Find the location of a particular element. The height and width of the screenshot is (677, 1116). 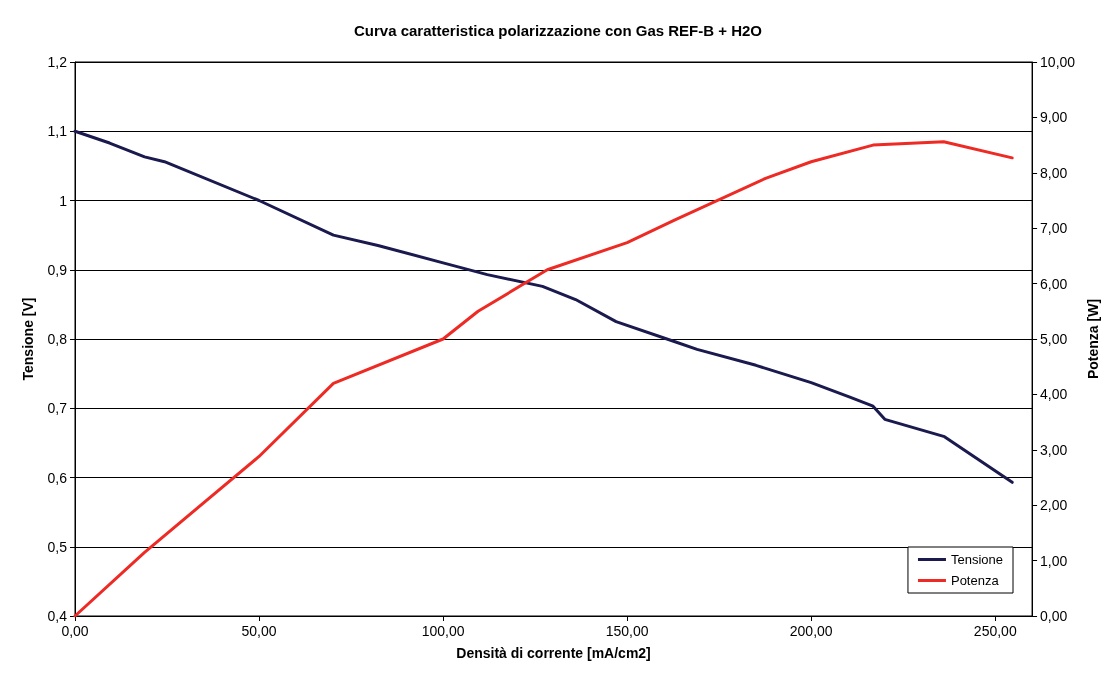

y-tick-label: 0,6 is located at coordinates (57, 477).